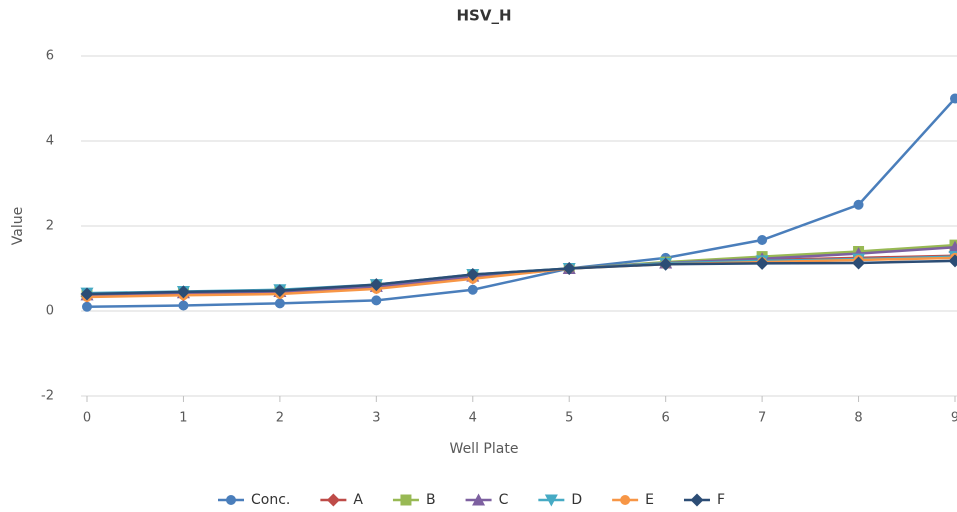  What do you see at coordinates (633, 500) in the screenshot?
I see `legend-item: E` at bounding box center [633, 500].